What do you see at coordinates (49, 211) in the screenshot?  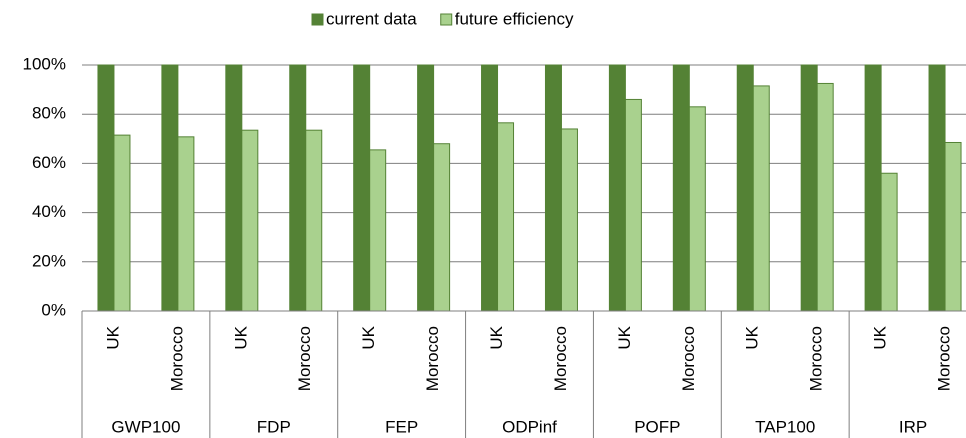 I see `y-tick-label: 40%` at bounding box center [49, 211].